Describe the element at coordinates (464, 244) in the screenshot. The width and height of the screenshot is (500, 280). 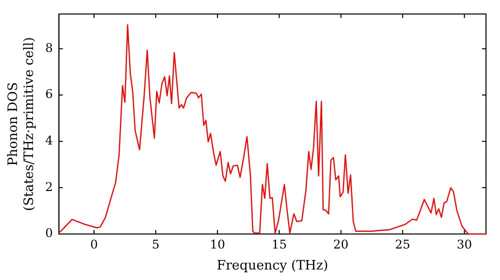
I see `x-tick-label: 30` at that location.